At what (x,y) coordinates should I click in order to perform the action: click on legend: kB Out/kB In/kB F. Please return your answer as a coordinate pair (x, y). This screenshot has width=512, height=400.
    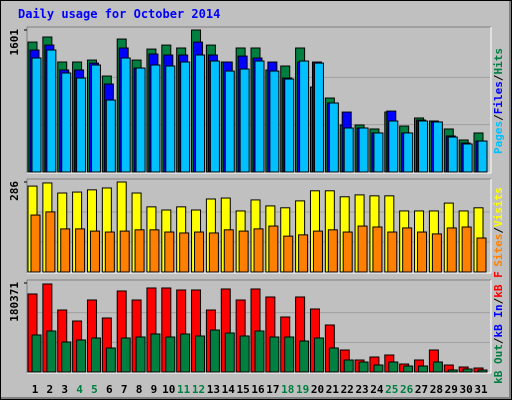
    Looking at the image, I should click on (498, 327).